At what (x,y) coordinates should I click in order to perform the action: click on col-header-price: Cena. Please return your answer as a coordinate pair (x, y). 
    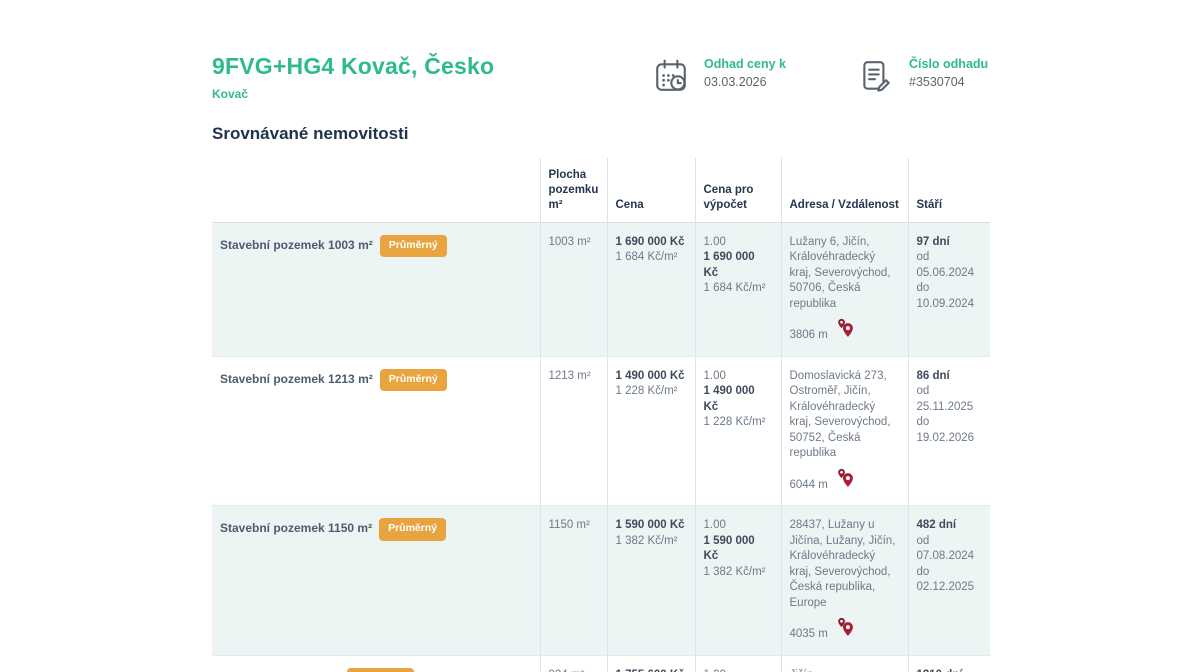
    Looking at the image, I should click on (650, 190).